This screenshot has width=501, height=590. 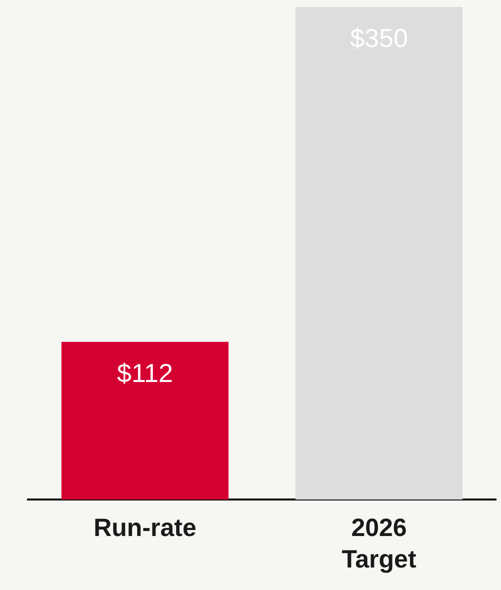 I want to click on x-tick-label: 2026 Target, so click(x=379, y=544).